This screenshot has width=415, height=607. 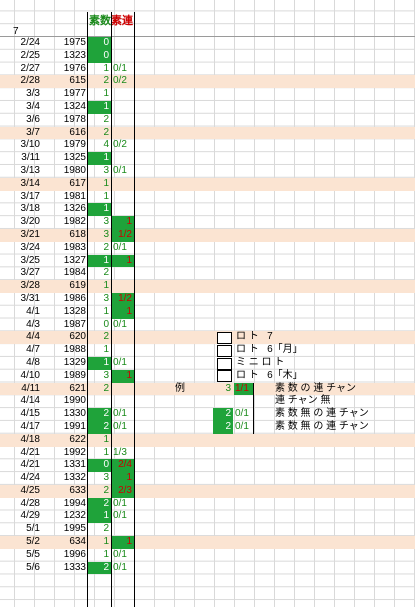 I want to click on table-row: 3/27 1984 2, so click(x=207, y=273).